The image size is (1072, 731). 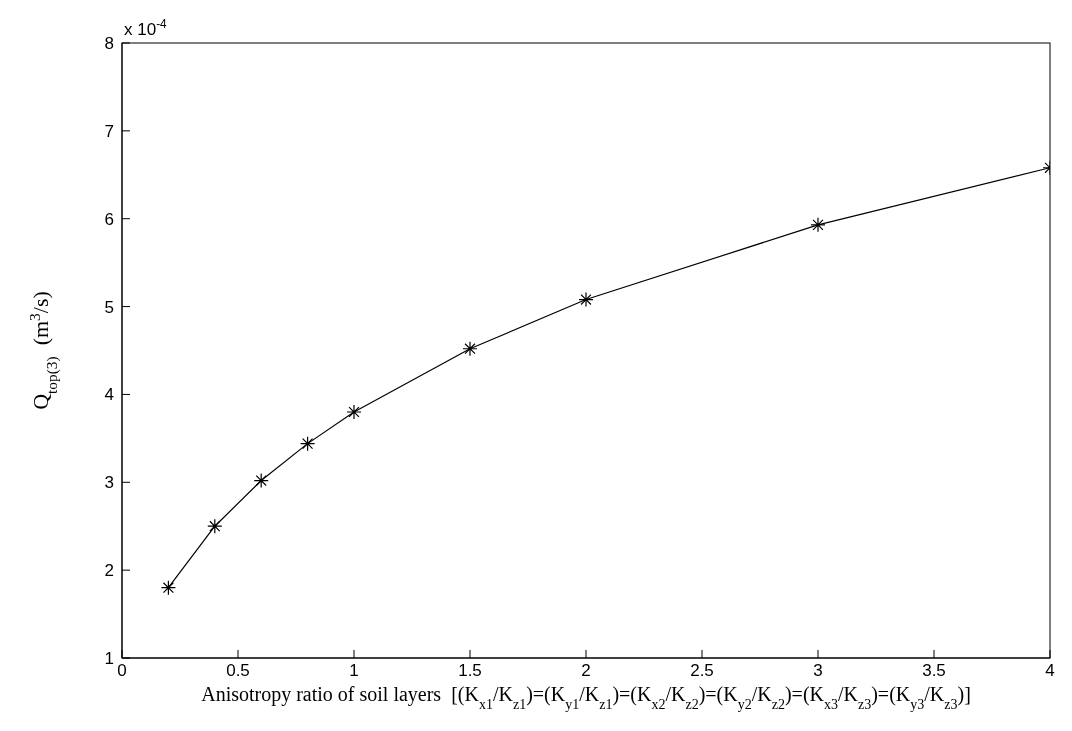 What do you see at coordinates (109, 483) in the screenshot?
I see `y-tick-label: 3` at bounding box center [109, 483].